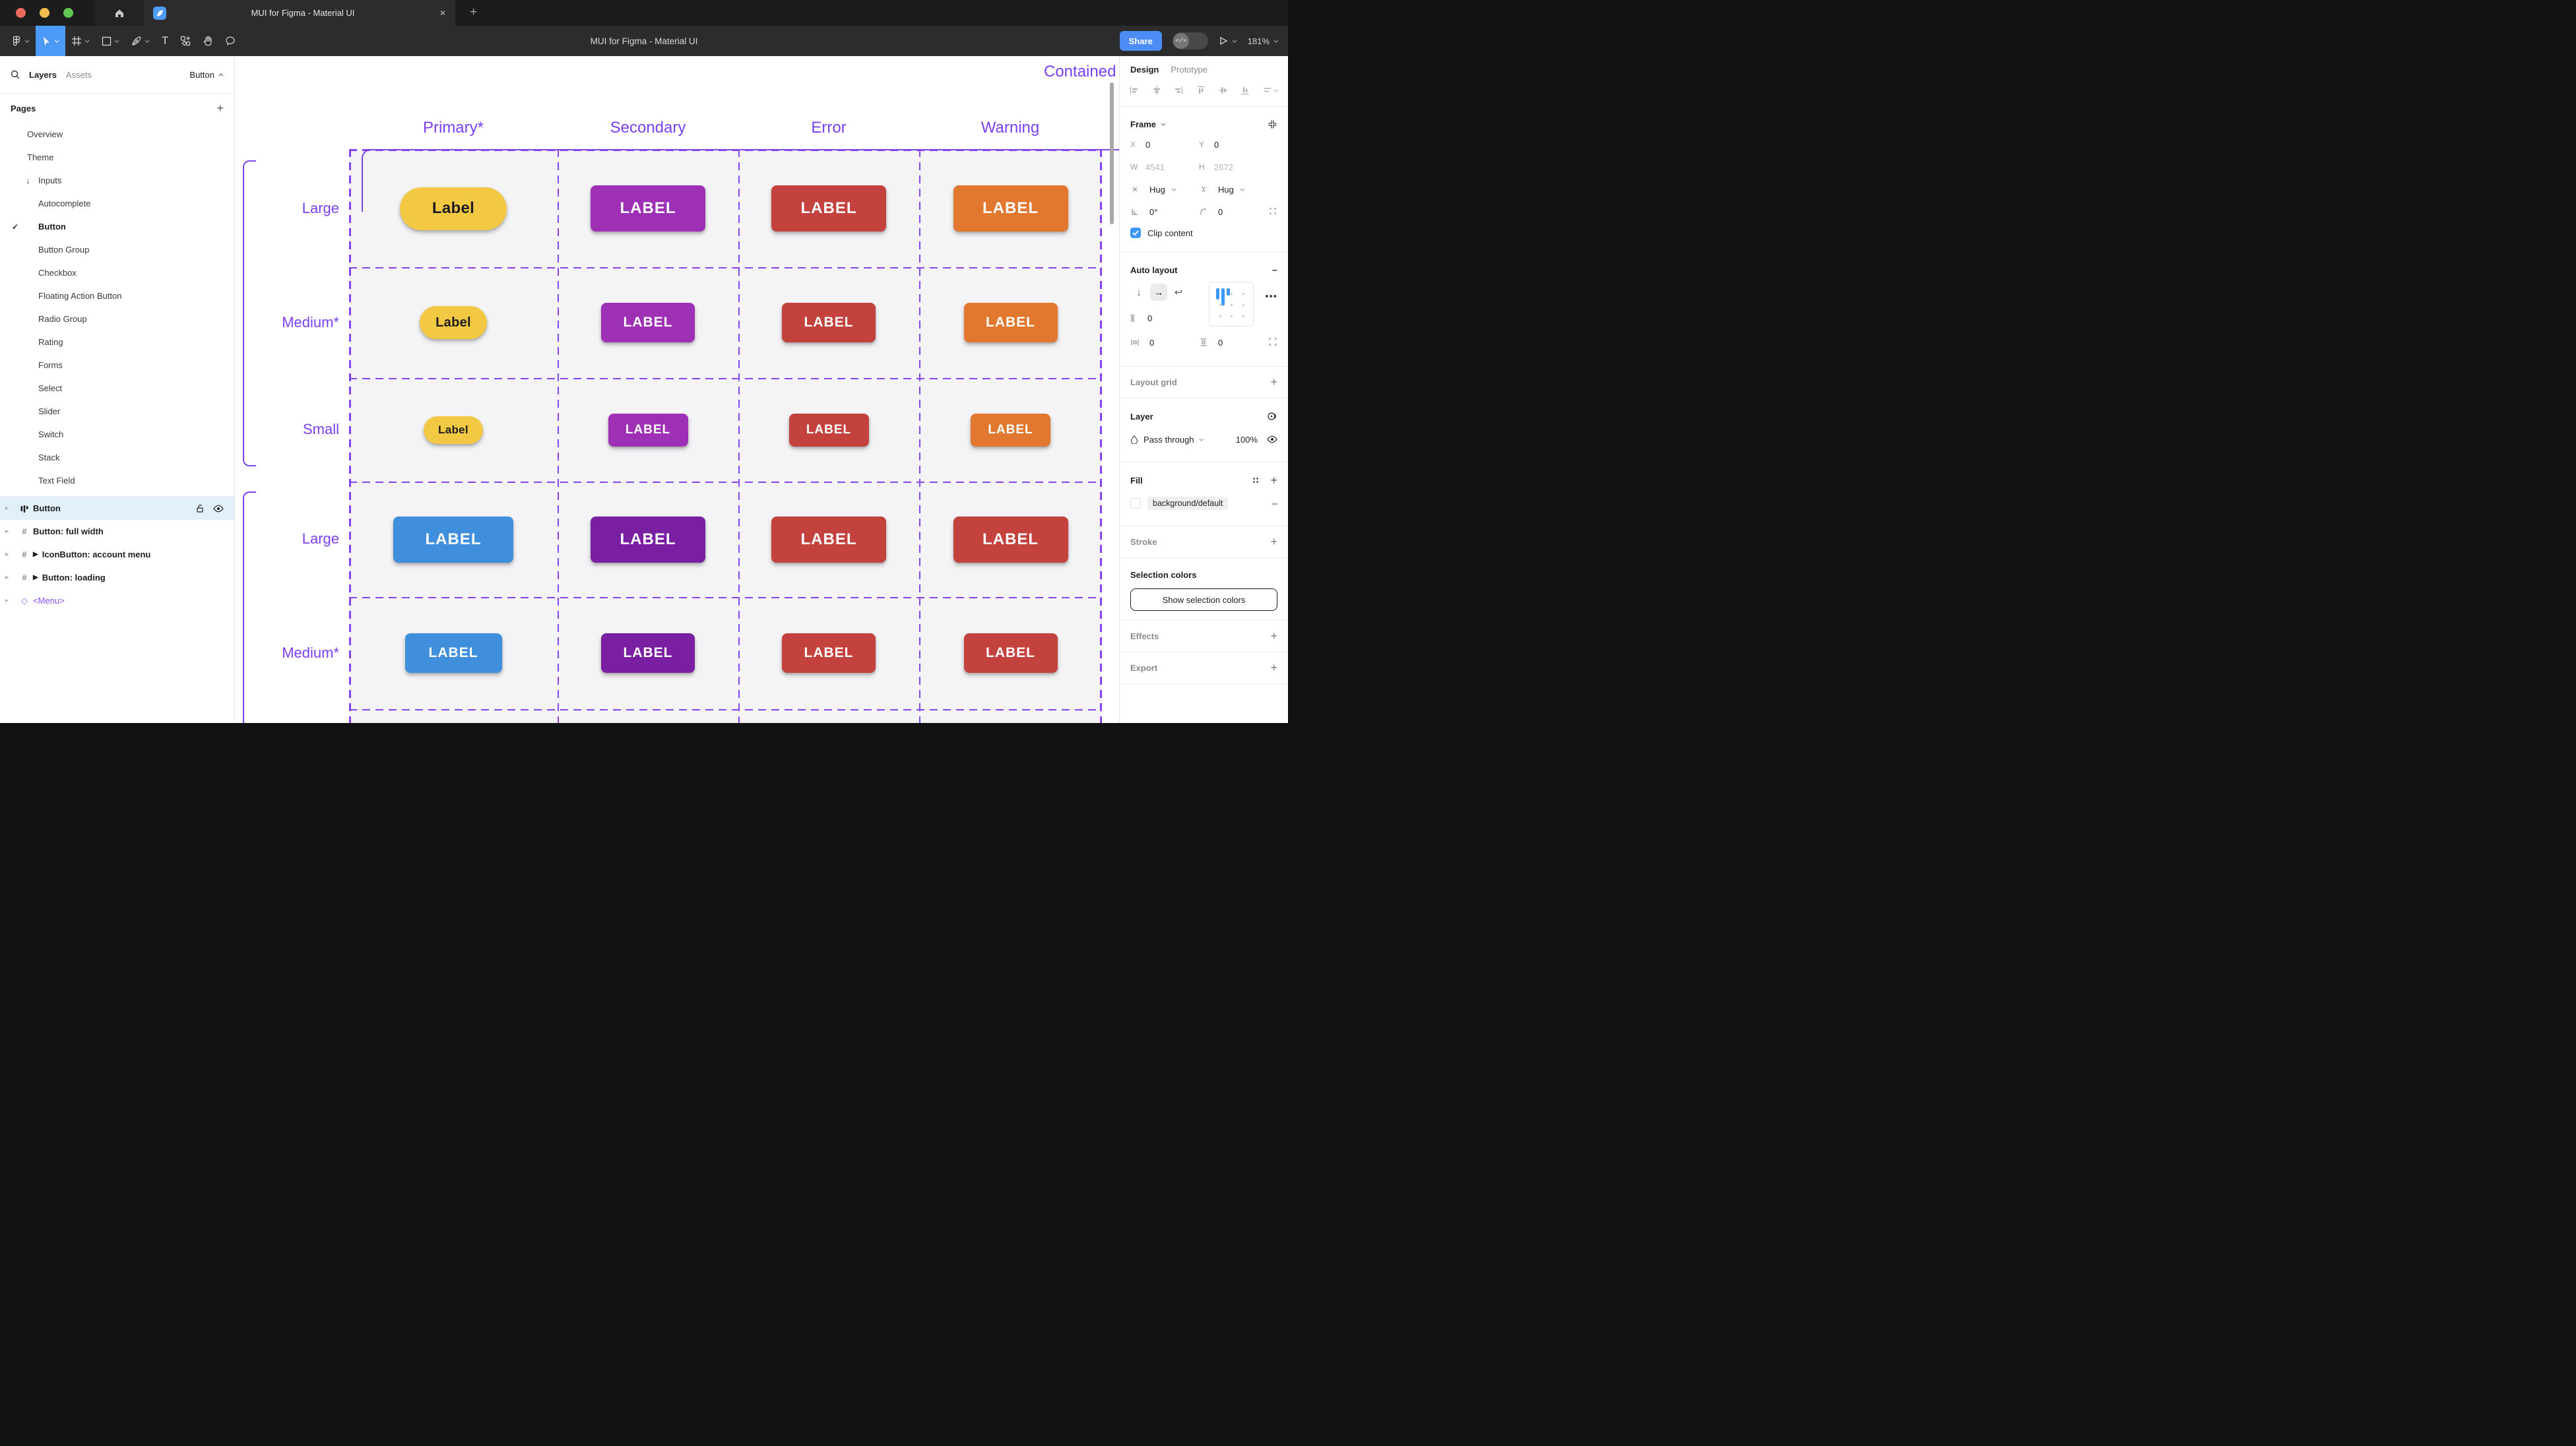  What do you see at coordinates (1272, 124) in the screenshot?
I see `shrink-to-fit-icon` at bounding box center [1272, 124].